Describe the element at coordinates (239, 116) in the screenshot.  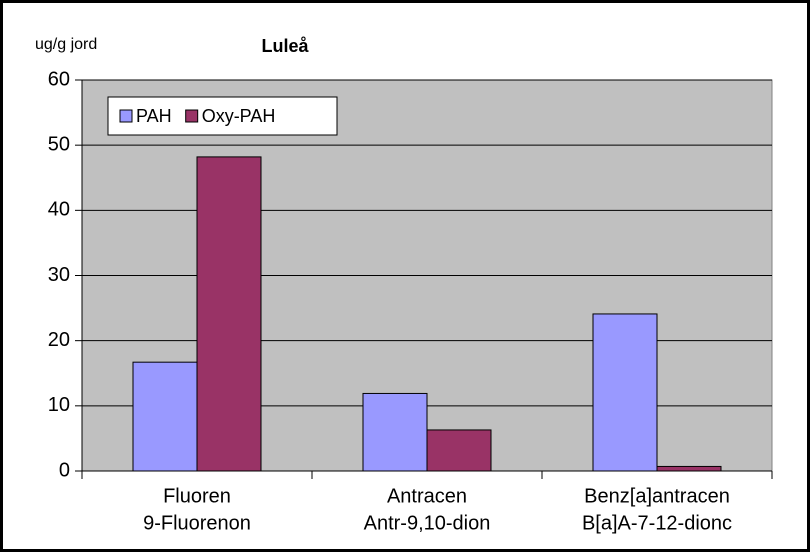
I see `legend-label: Oxy-PAH` at that location.